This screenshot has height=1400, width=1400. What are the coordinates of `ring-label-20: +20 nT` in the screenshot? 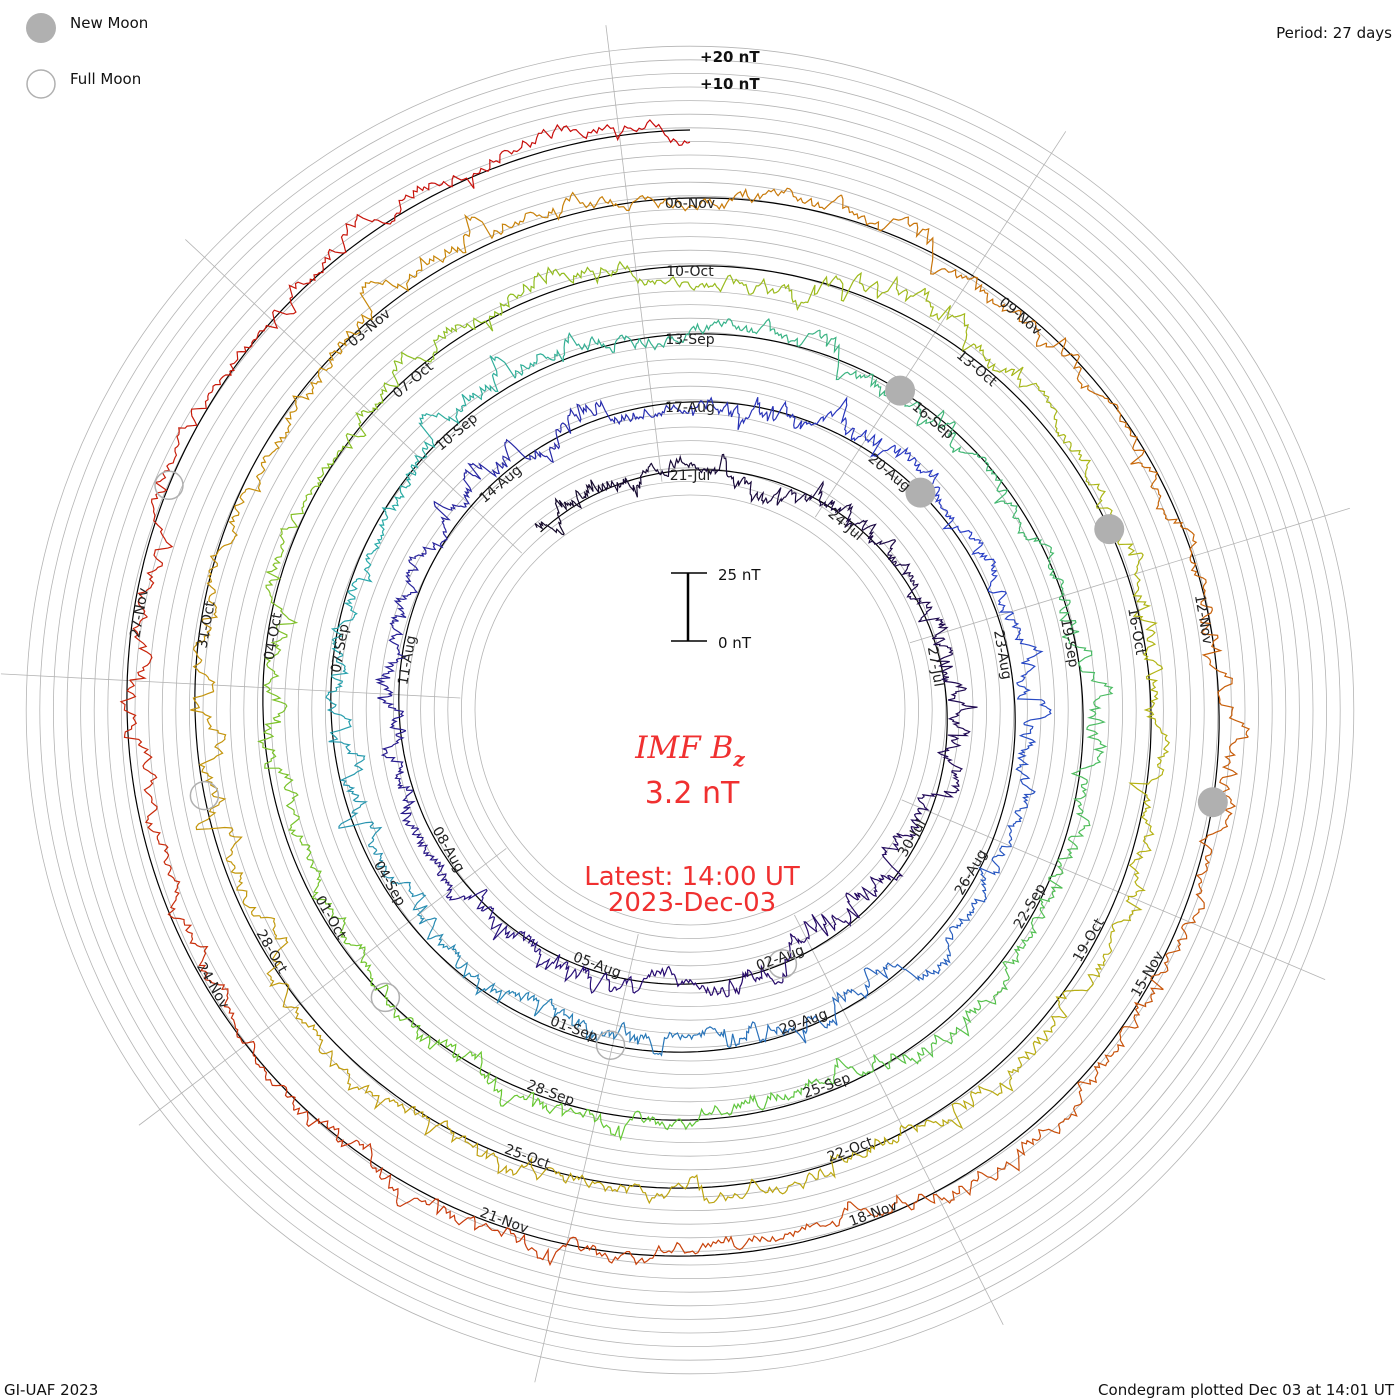 It's located at (730, 57).